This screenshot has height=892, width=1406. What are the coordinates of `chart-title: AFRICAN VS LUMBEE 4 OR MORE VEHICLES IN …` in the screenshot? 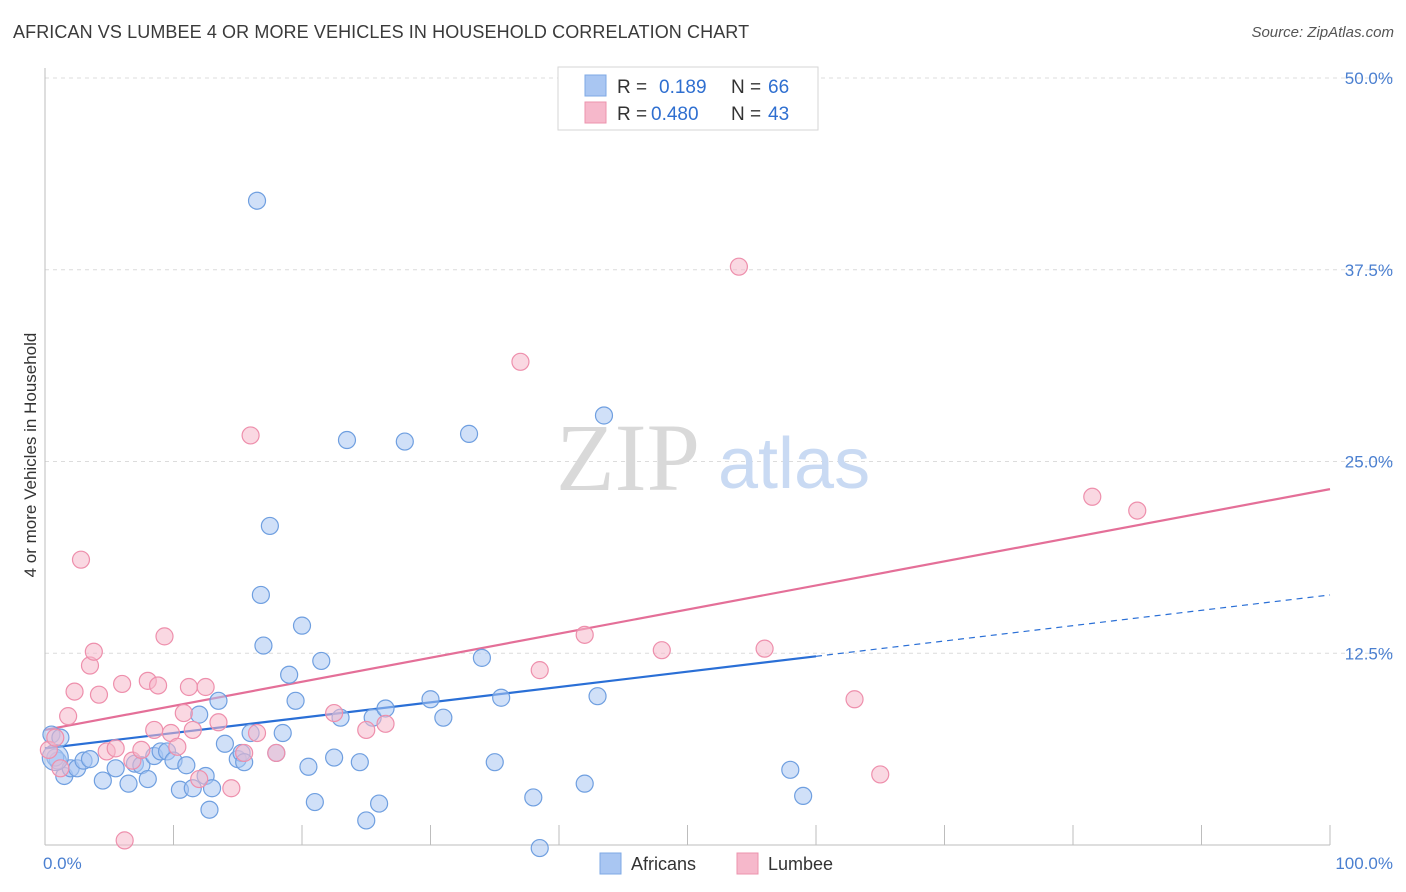 It's located at (381, 32).